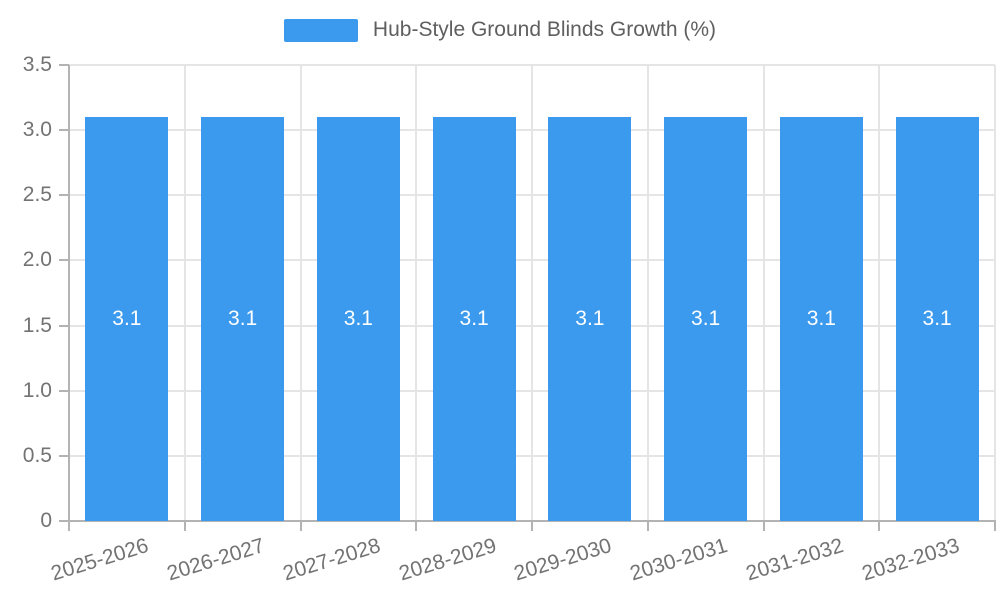 This screenshot has height=600, width=1000. I want to click on x-axis-category-label: 2025-2026, so click(100, 560).